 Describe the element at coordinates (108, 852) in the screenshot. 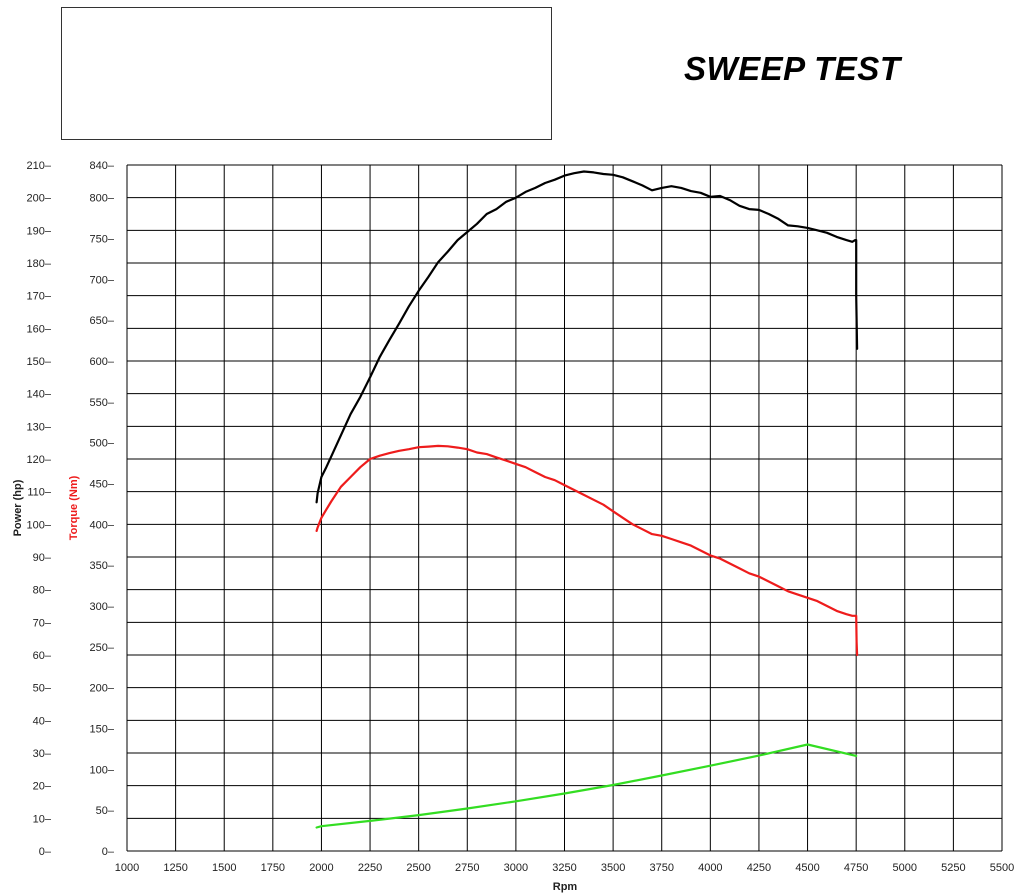

I see `torque-tick-label: 0–` at that location.